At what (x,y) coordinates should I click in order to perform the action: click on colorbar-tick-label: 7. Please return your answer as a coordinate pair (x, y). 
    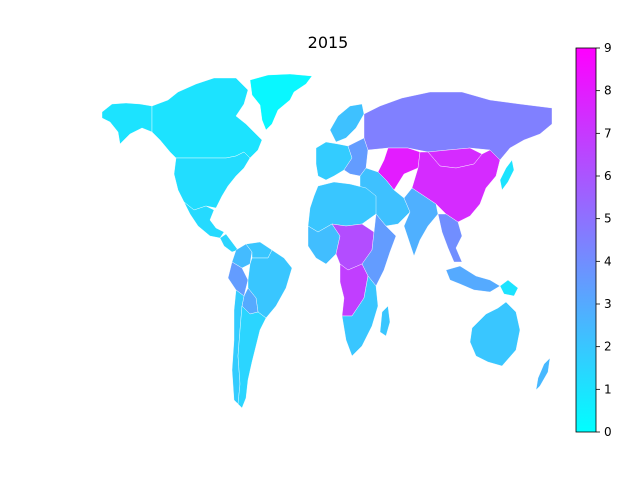
    Looking at the image, I should click on (608, 133).